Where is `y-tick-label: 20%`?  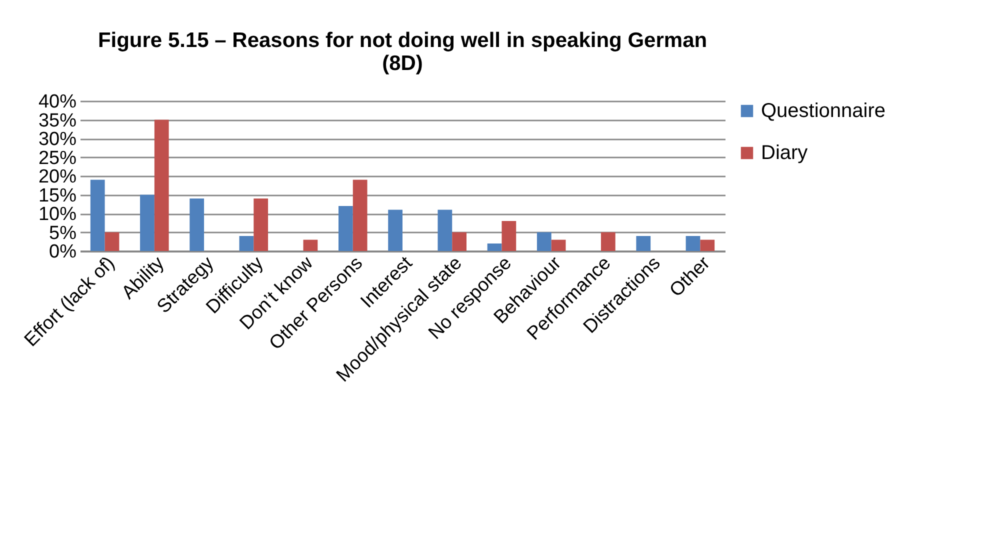 y-tick-label: 20% is located at coordinates (57, 177).